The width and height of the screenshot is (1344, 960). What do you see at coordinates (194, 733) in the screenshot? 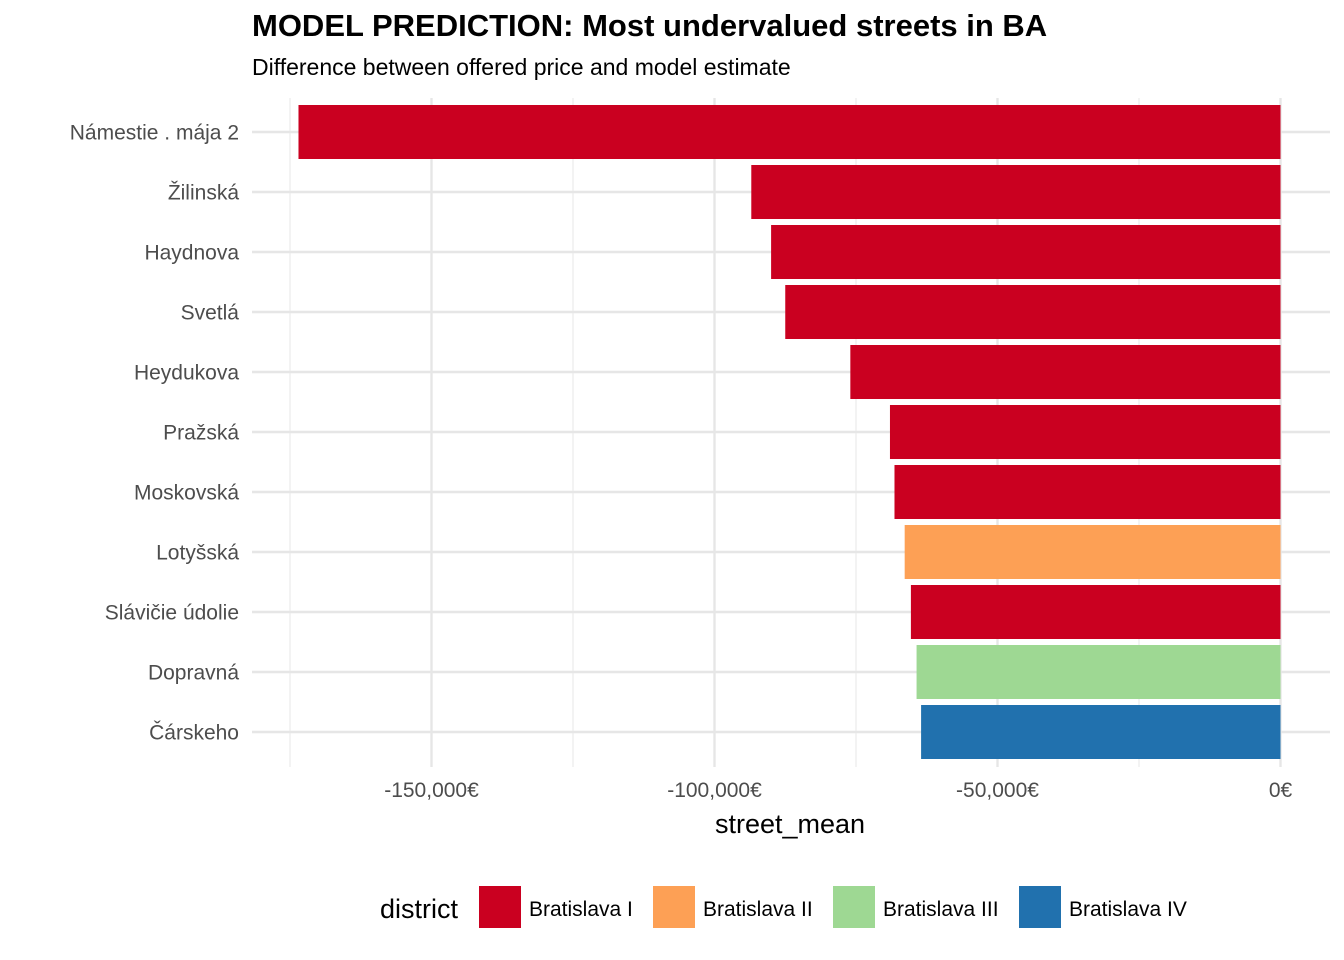
I see `category-label: Čárskeho` at bounding box center [194, 733].